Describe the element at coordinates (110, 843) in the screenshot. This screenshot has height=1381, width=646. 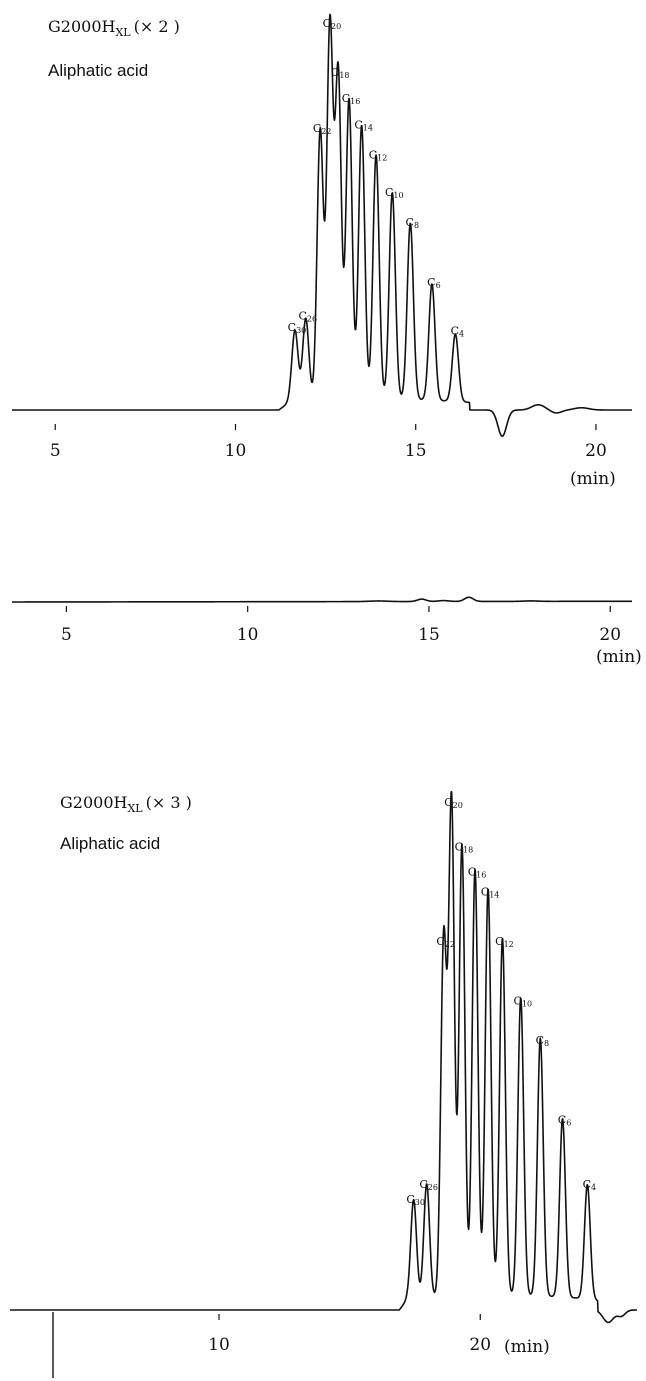
I see `panel-3-subtitle: Aliphatic acid` at that location.